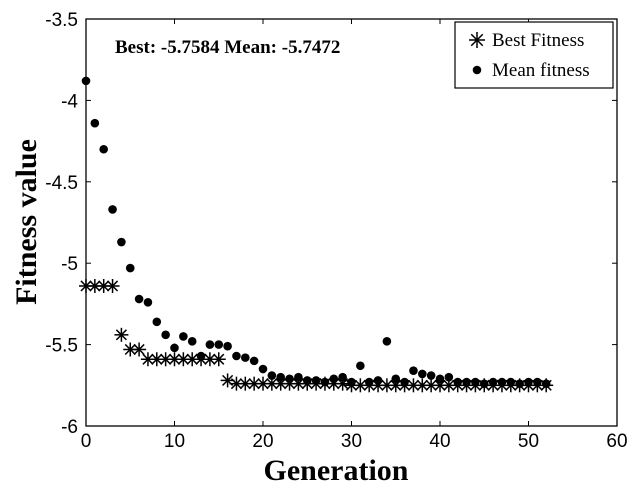 The width and height of the screenshot is (635, 488). What do you see at coordinates (174, 441) in the screenshot?
I see `x-tick-label: 10` at bounding box center [174, 441].